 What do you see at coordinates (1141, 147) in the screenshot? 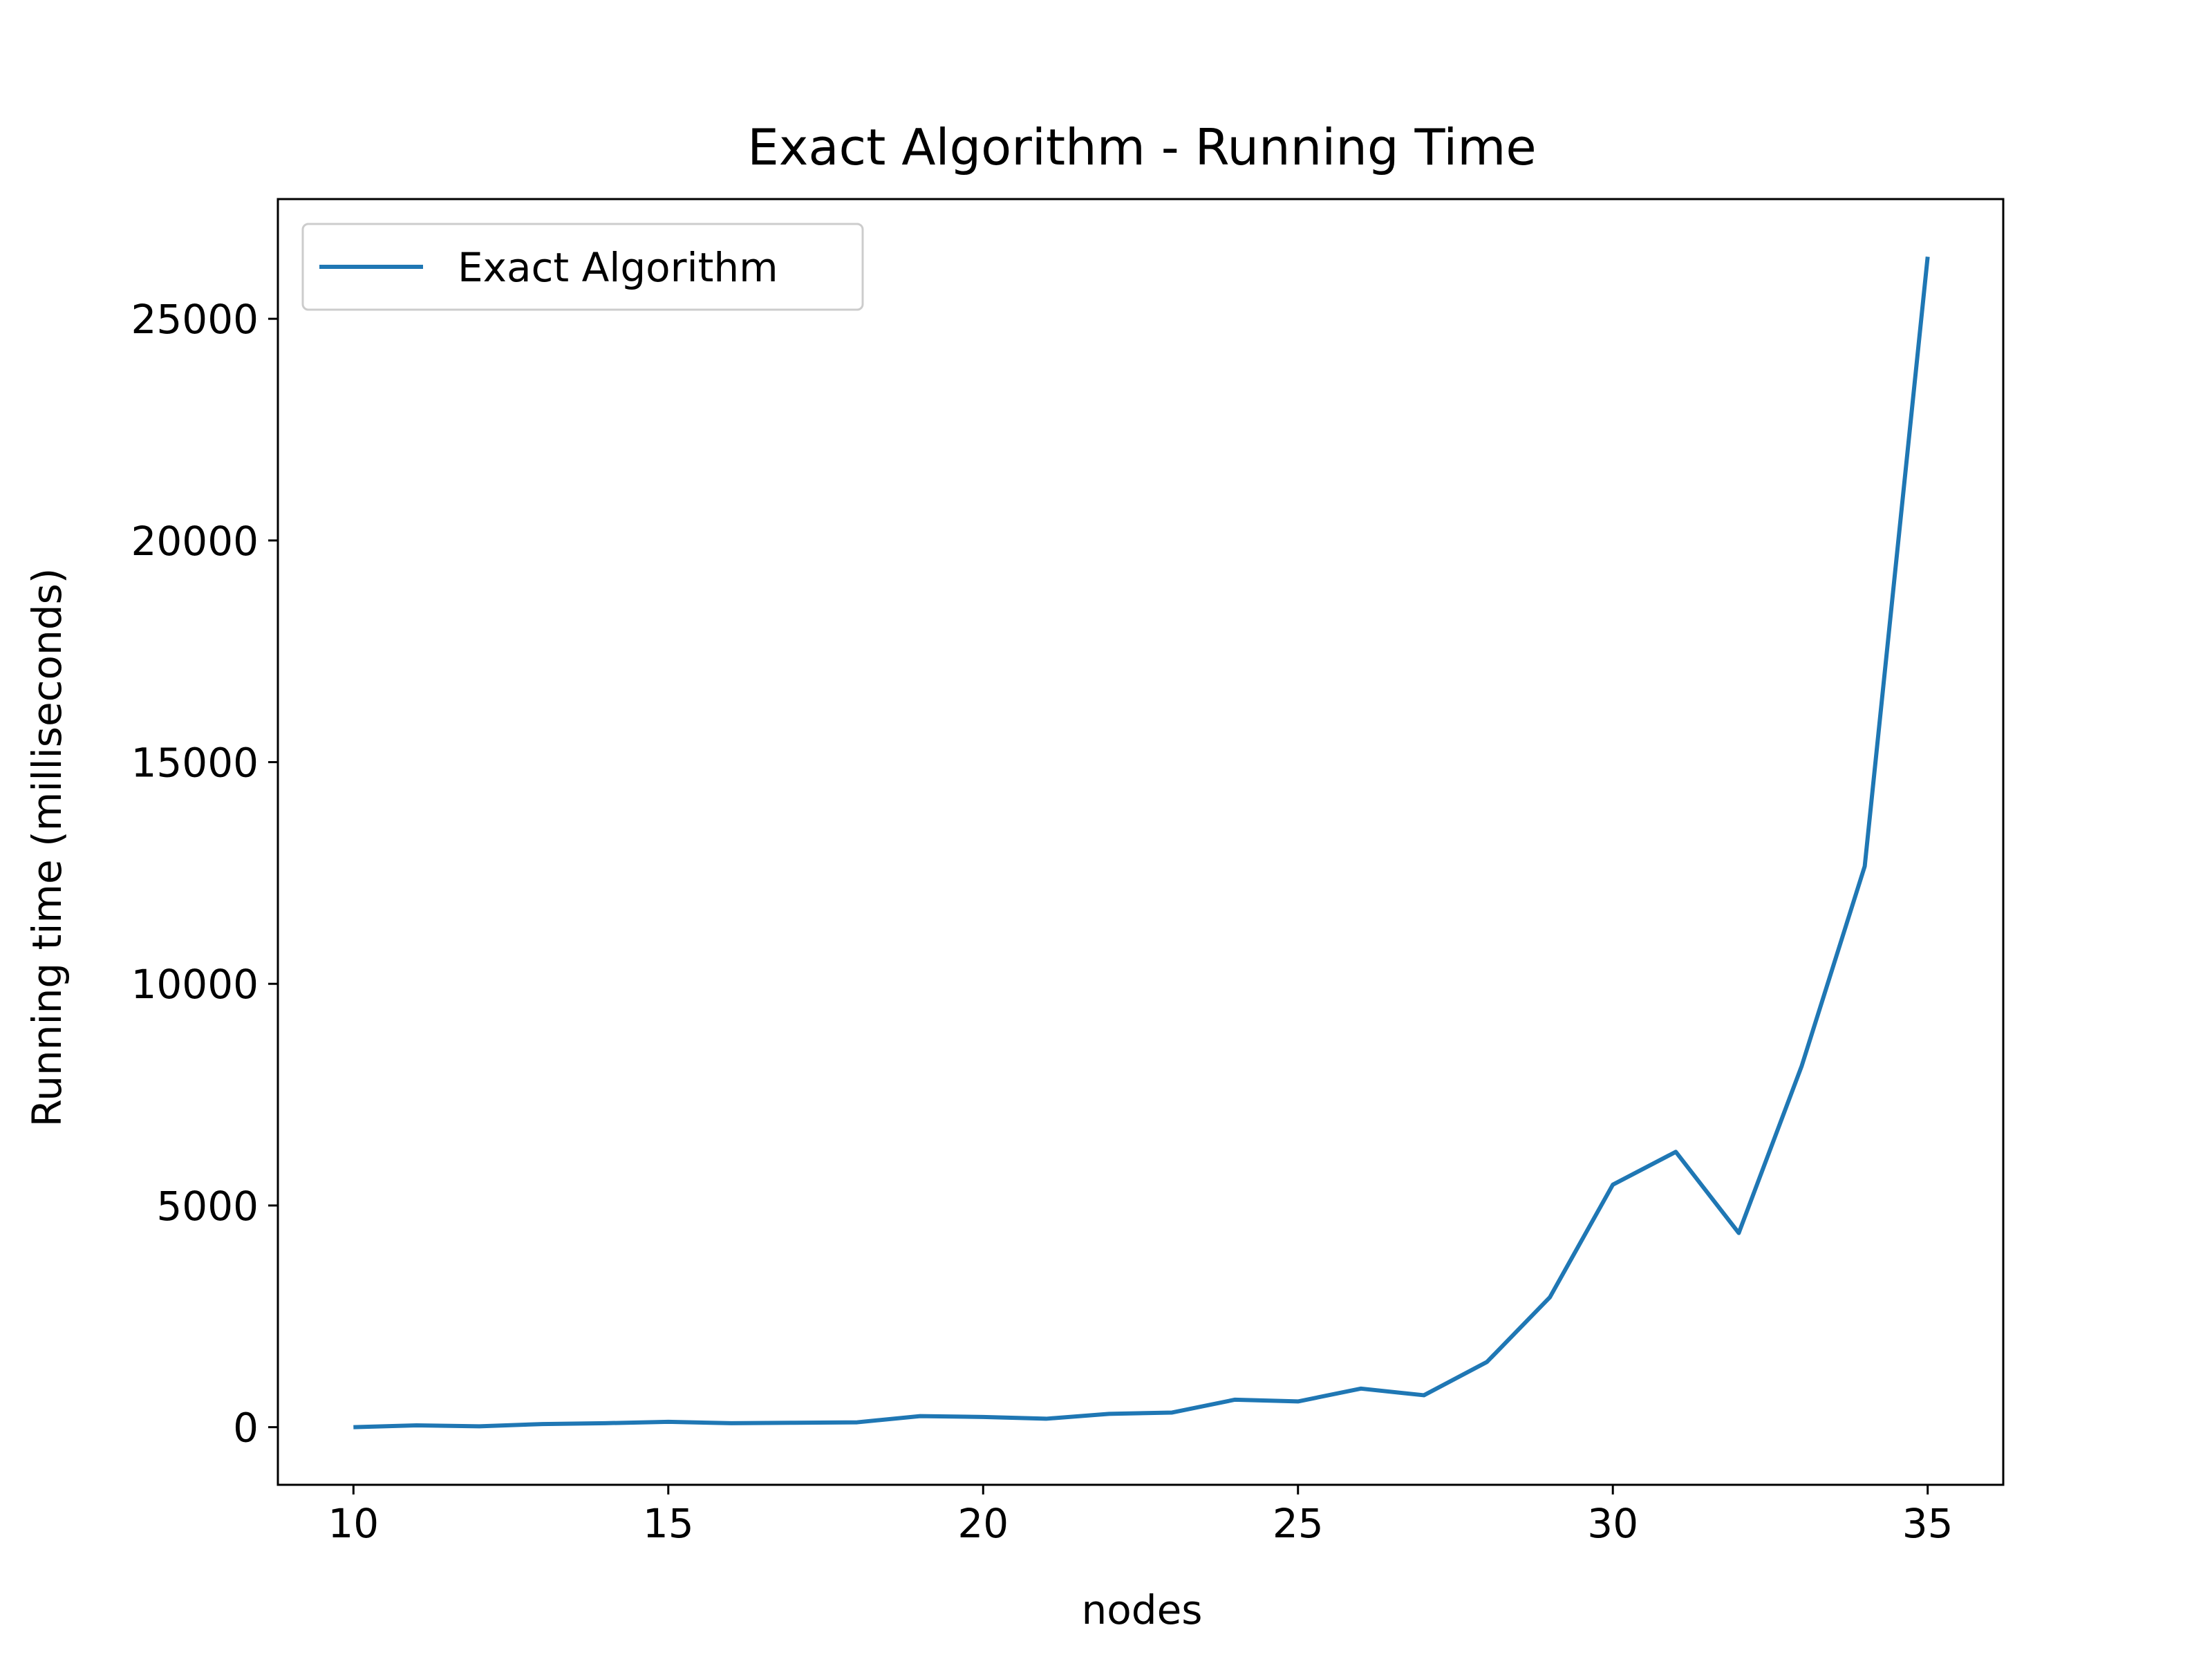
I see `chart-title: Exact Algorithm - Running Time` at bounding box center [1141, 147].